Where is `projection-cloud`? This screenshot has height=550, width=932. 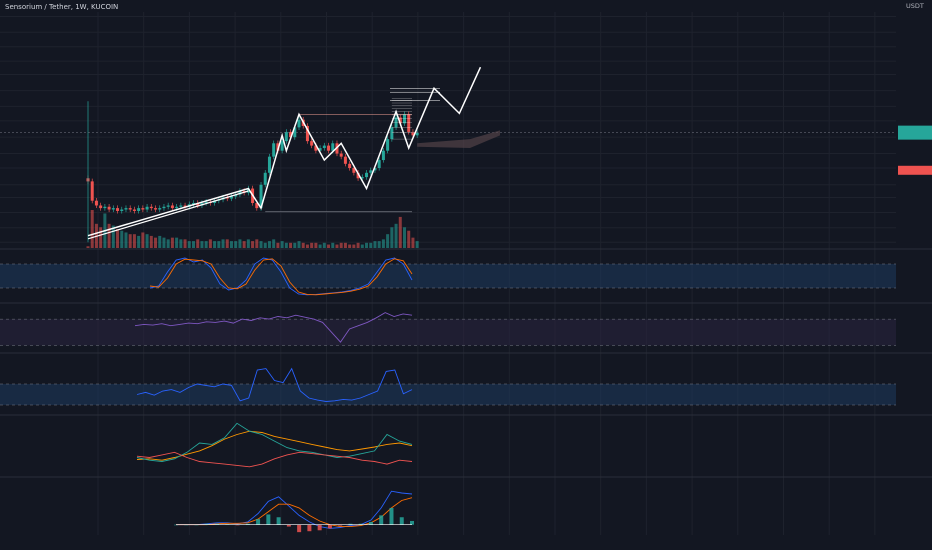
projection-cloud is located at coordinates (458, 139).